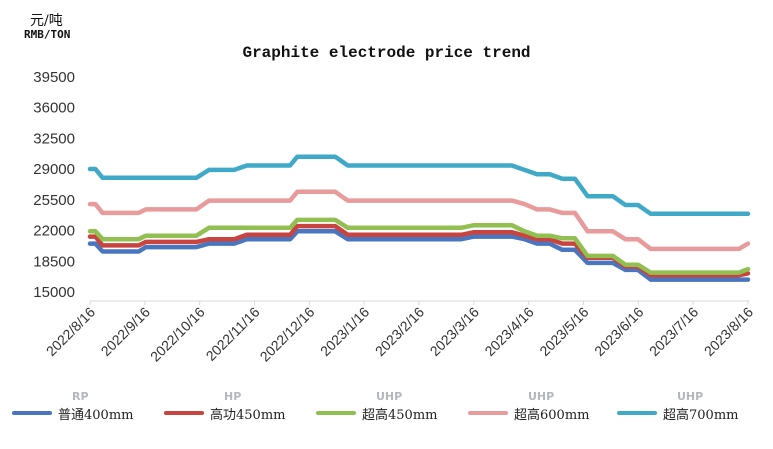  Describe the element at coordinates (701, 415) in the screenshot. I see `legend-label: 超高700mm` at that location.